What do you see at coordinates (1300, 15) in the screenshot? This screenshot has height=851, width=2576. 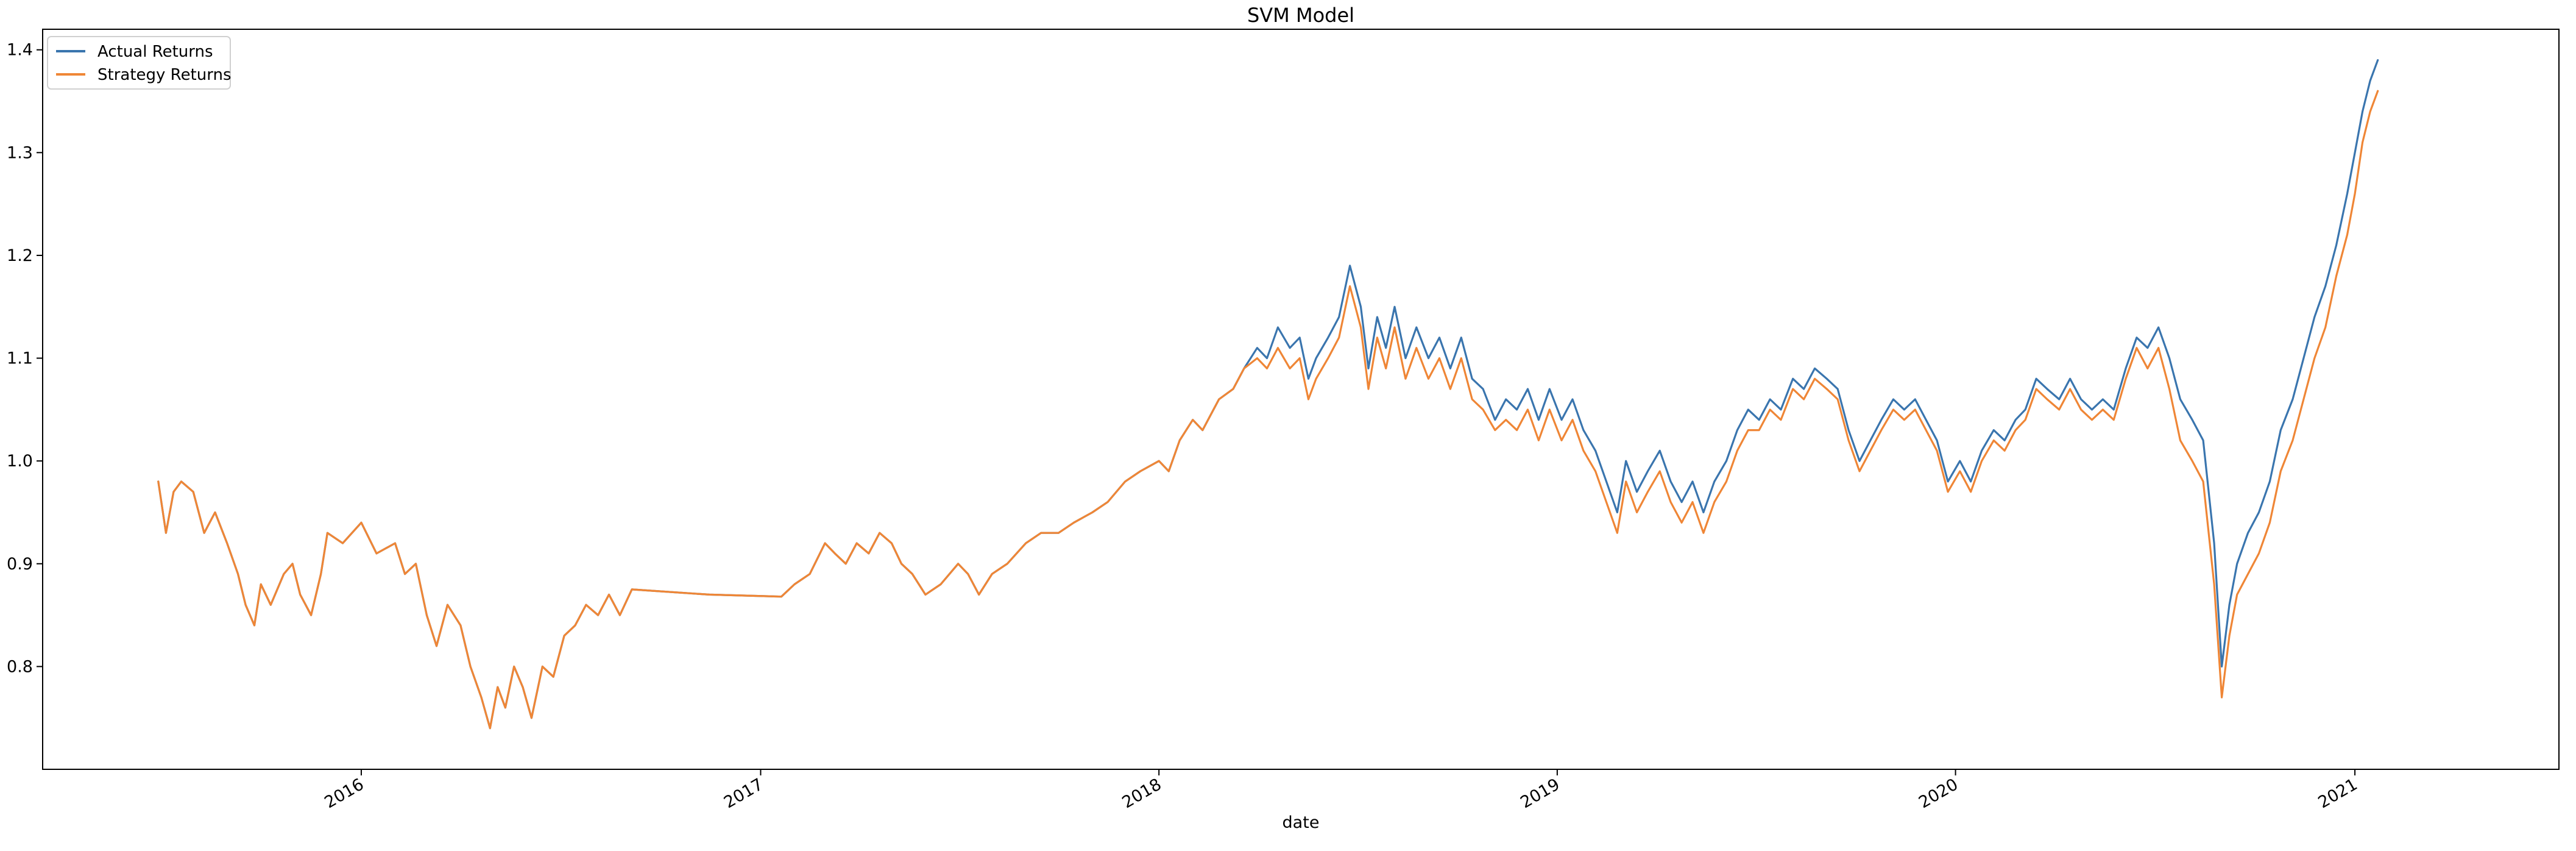 I see `chart-title: SVM Model` at bounding box center [1300, 15].